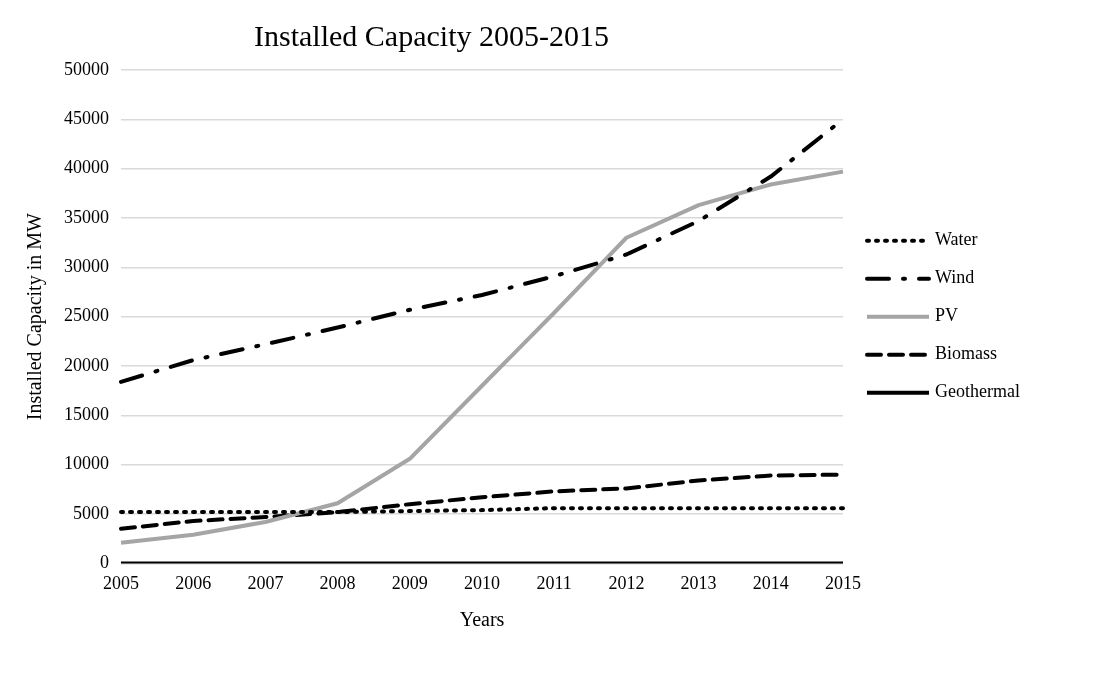 Image resolution: width=1093 pixels, height=677 pixels. What do you see at coordinates (955, 277) in the screenshot?
I see `legend-label: Wind` at bounding box center [955, 277].